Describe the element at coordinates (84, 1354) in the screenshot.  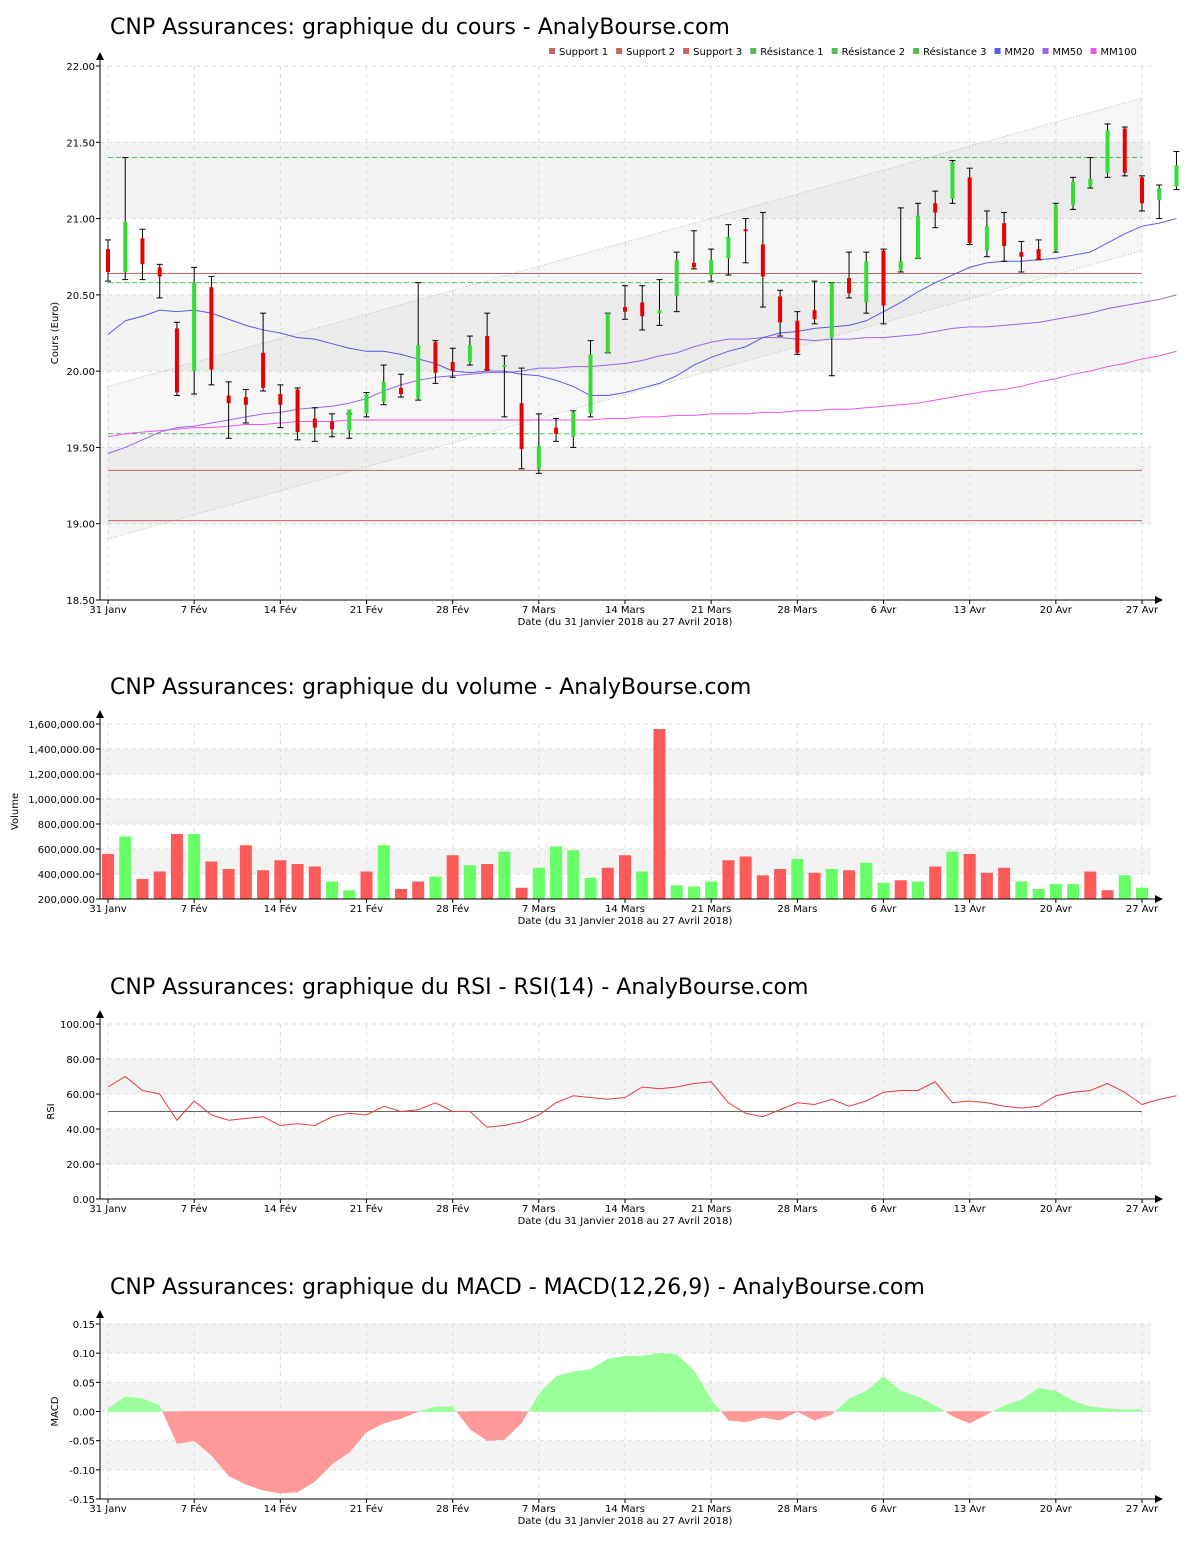
I see `y-tick-label: 0.10` at that location.